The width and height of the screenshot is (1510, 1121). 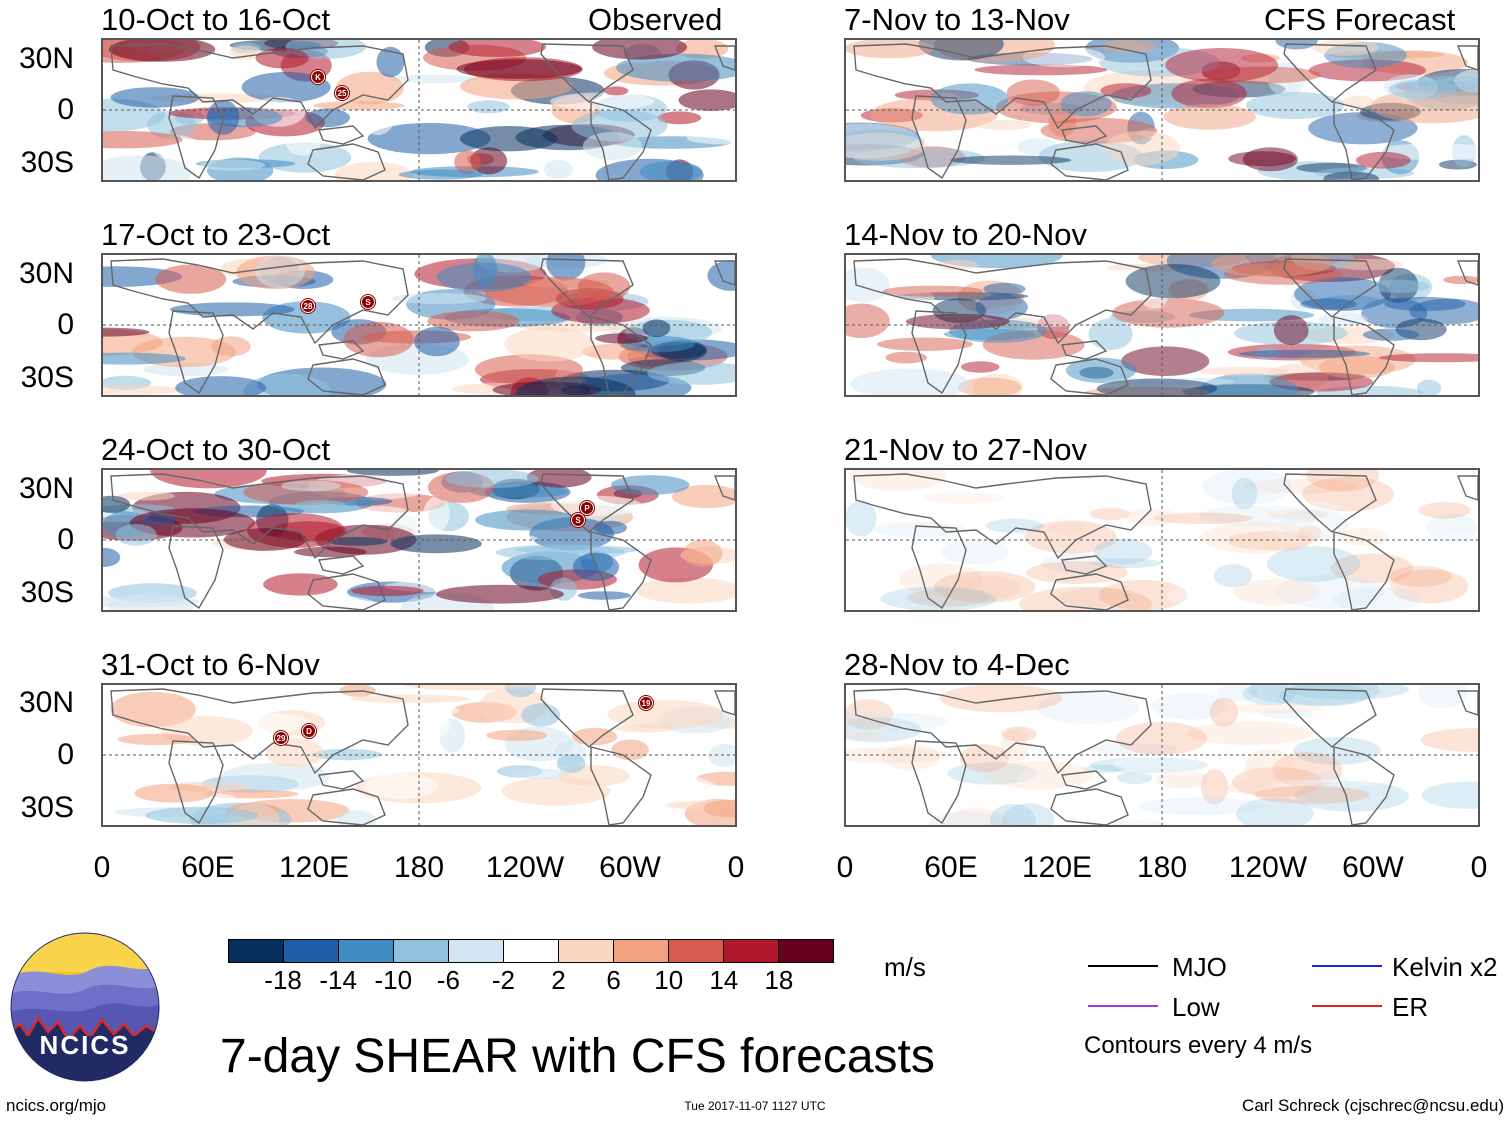 I want to click on storm-marker-icon: 19, so click(x=646, y=703).